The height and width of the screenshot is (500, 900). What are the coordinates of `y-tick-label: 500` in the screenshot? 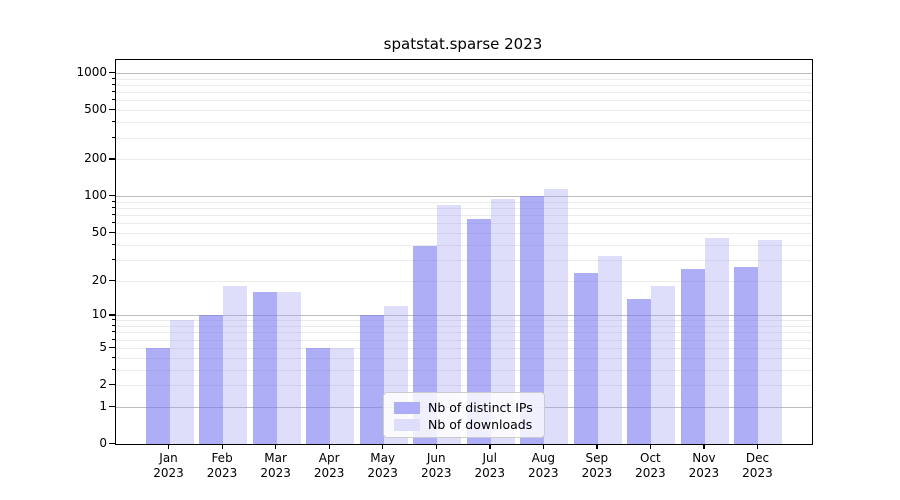 It's located at (95, 109).